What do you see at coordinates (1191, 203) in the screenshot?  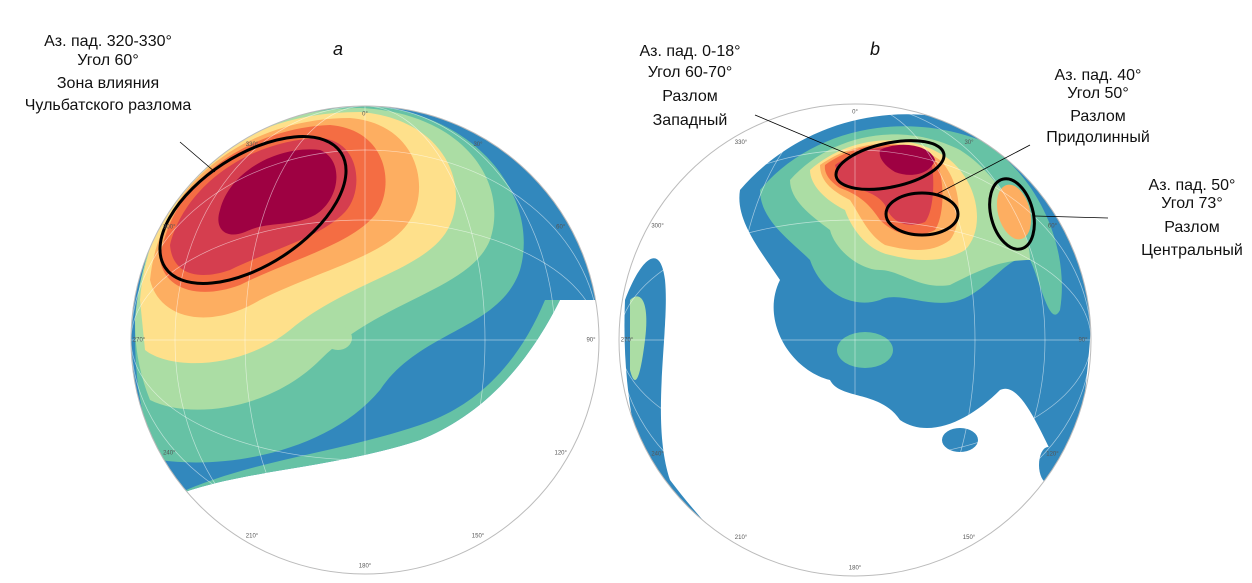 I see `annotation-line: Угол 73°` at bounding box center [1191, 203].